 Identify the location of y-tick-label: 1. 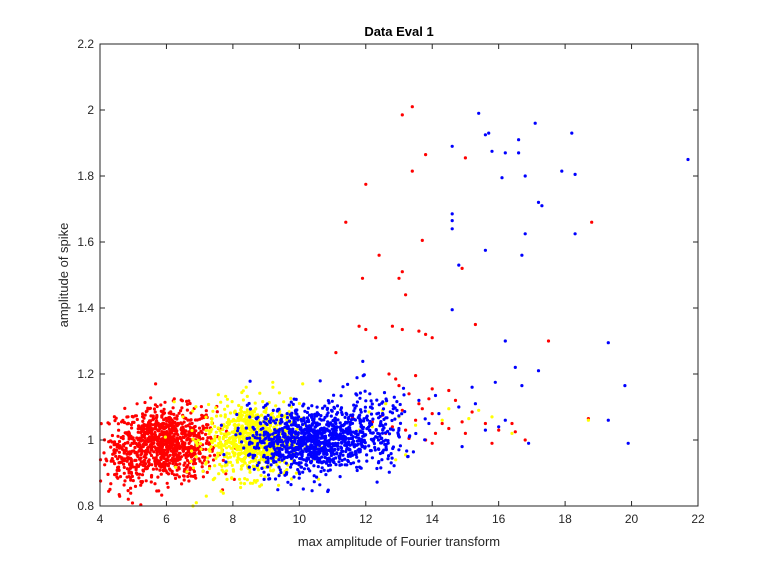
(90, 440).